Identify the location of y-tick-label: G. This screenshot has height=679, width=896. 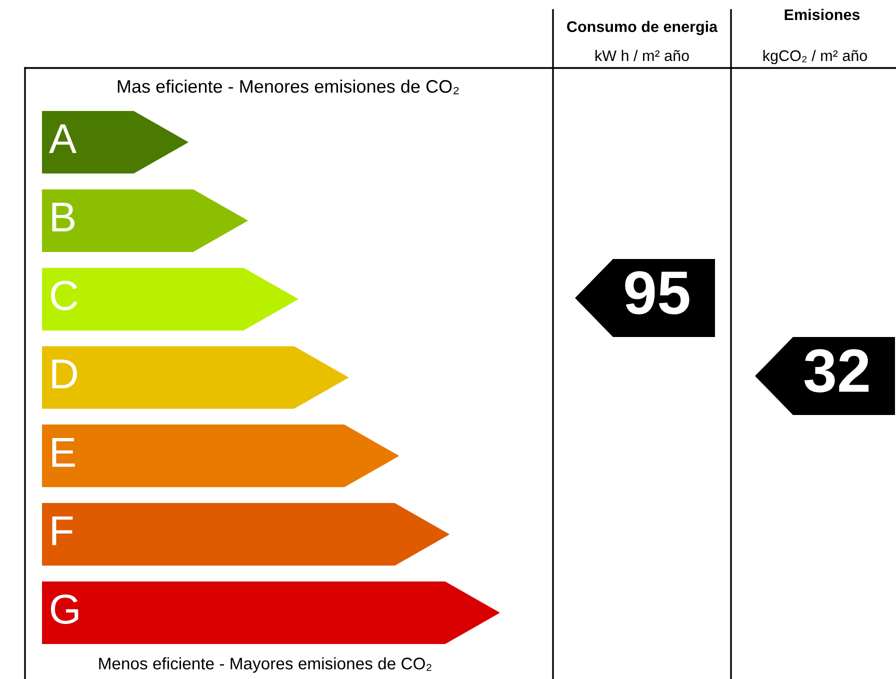
(64, 609).